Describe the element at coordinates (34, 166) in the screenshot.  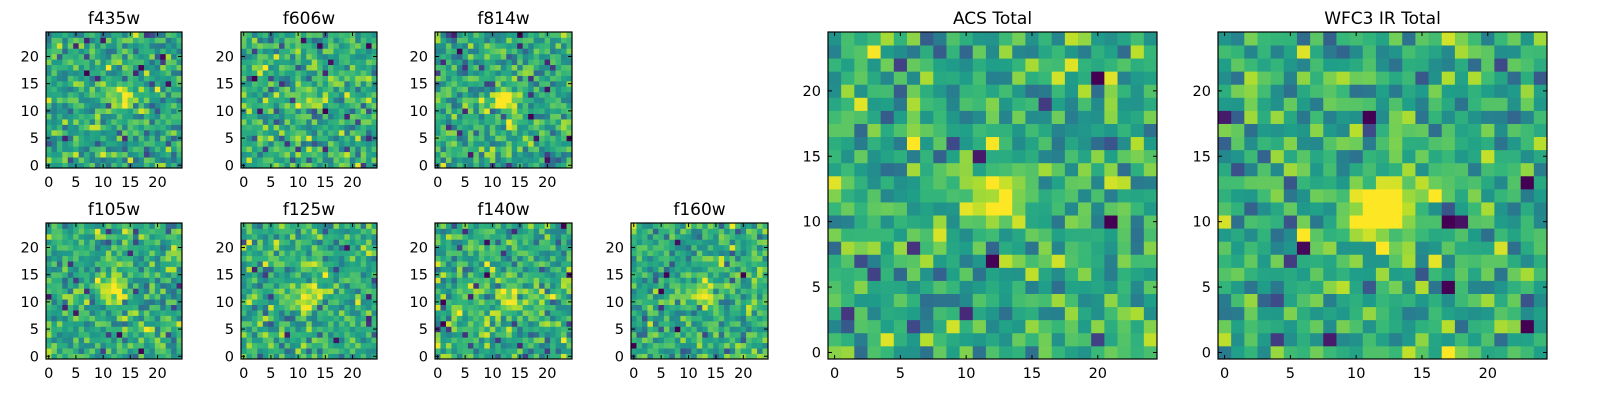
I see `y-tick-label: 0` at that location.